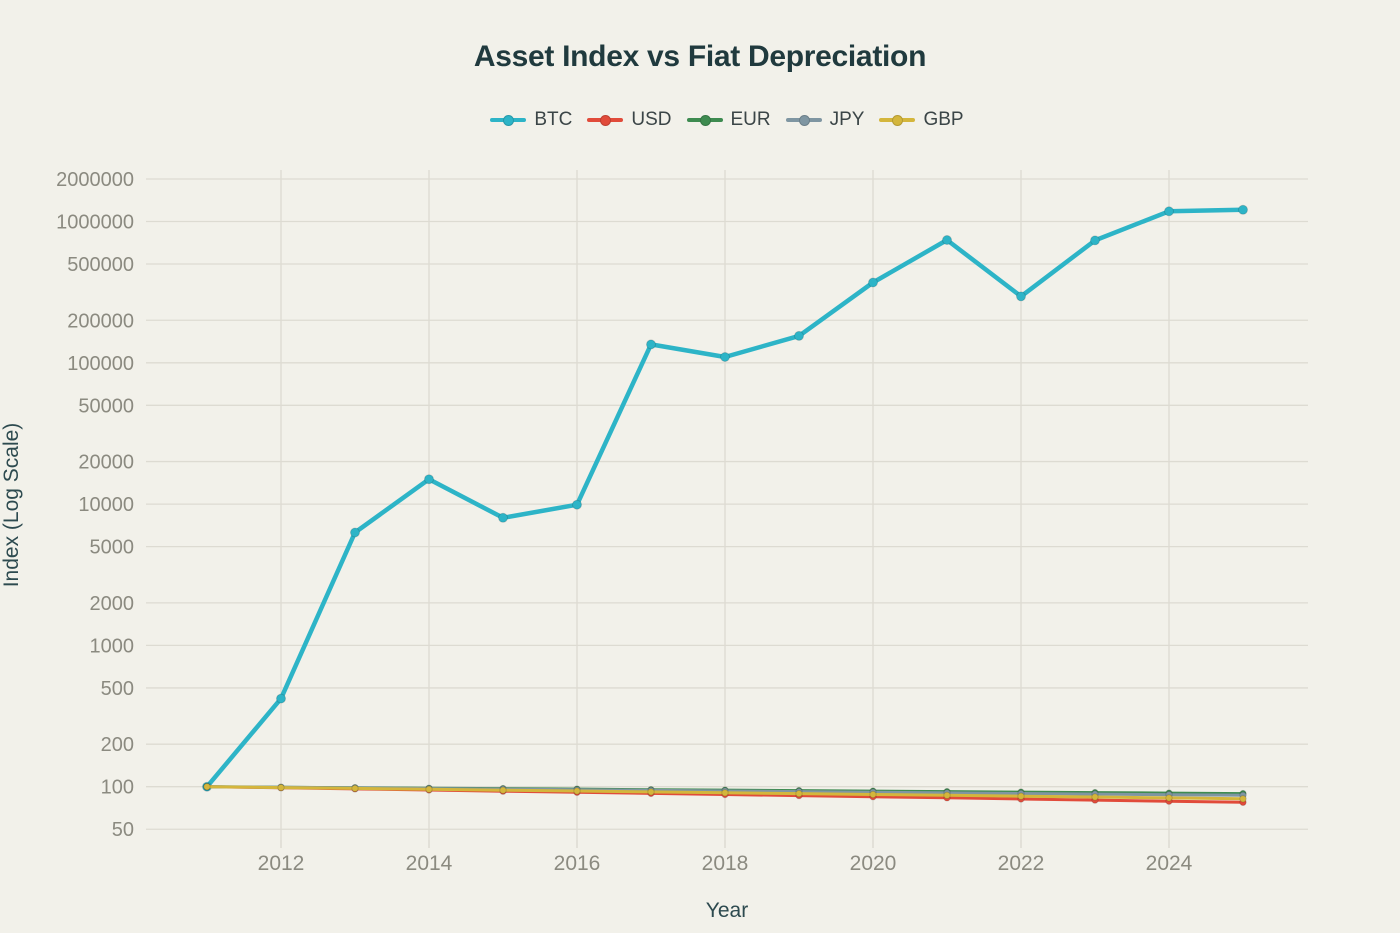  Describe the element at coordinates (947, 240) in the screenshot. I see `point-btc-2021` at that location.